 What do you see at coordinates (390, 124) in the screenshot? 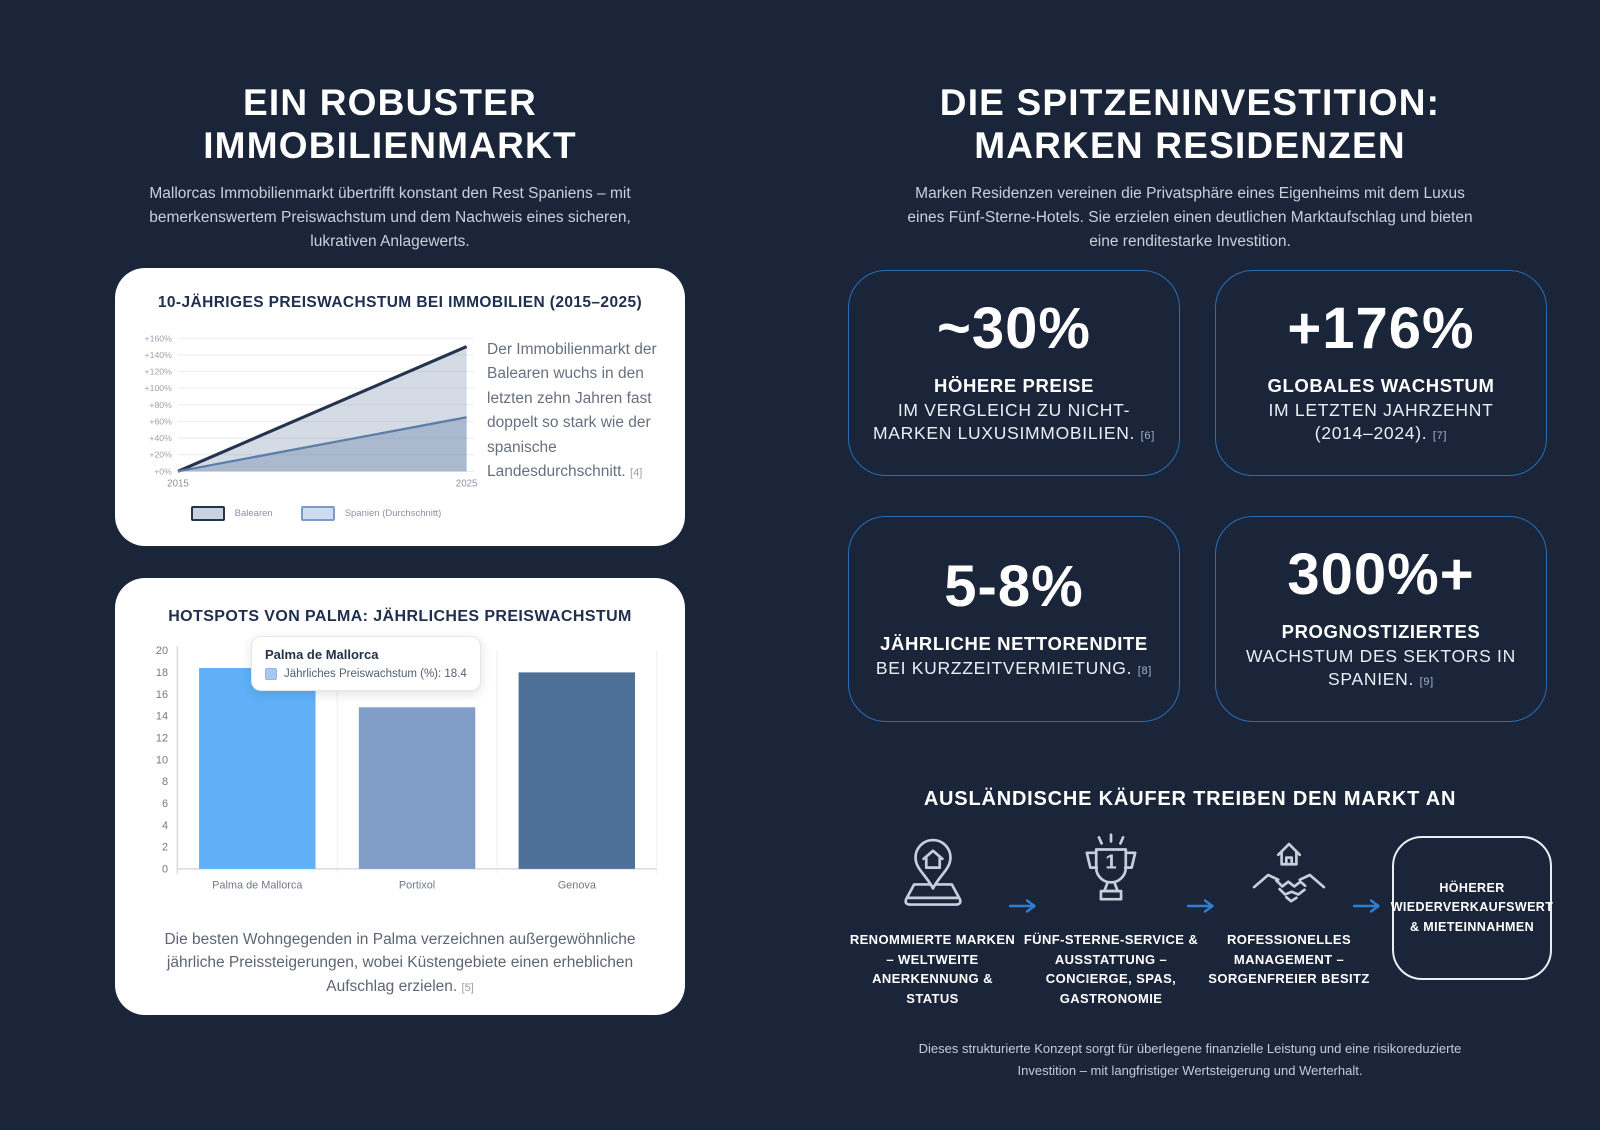
I see `left-section-title: EIN ROBUSTER IMMOBILIENMARKT` at bounding box center [390, 124].